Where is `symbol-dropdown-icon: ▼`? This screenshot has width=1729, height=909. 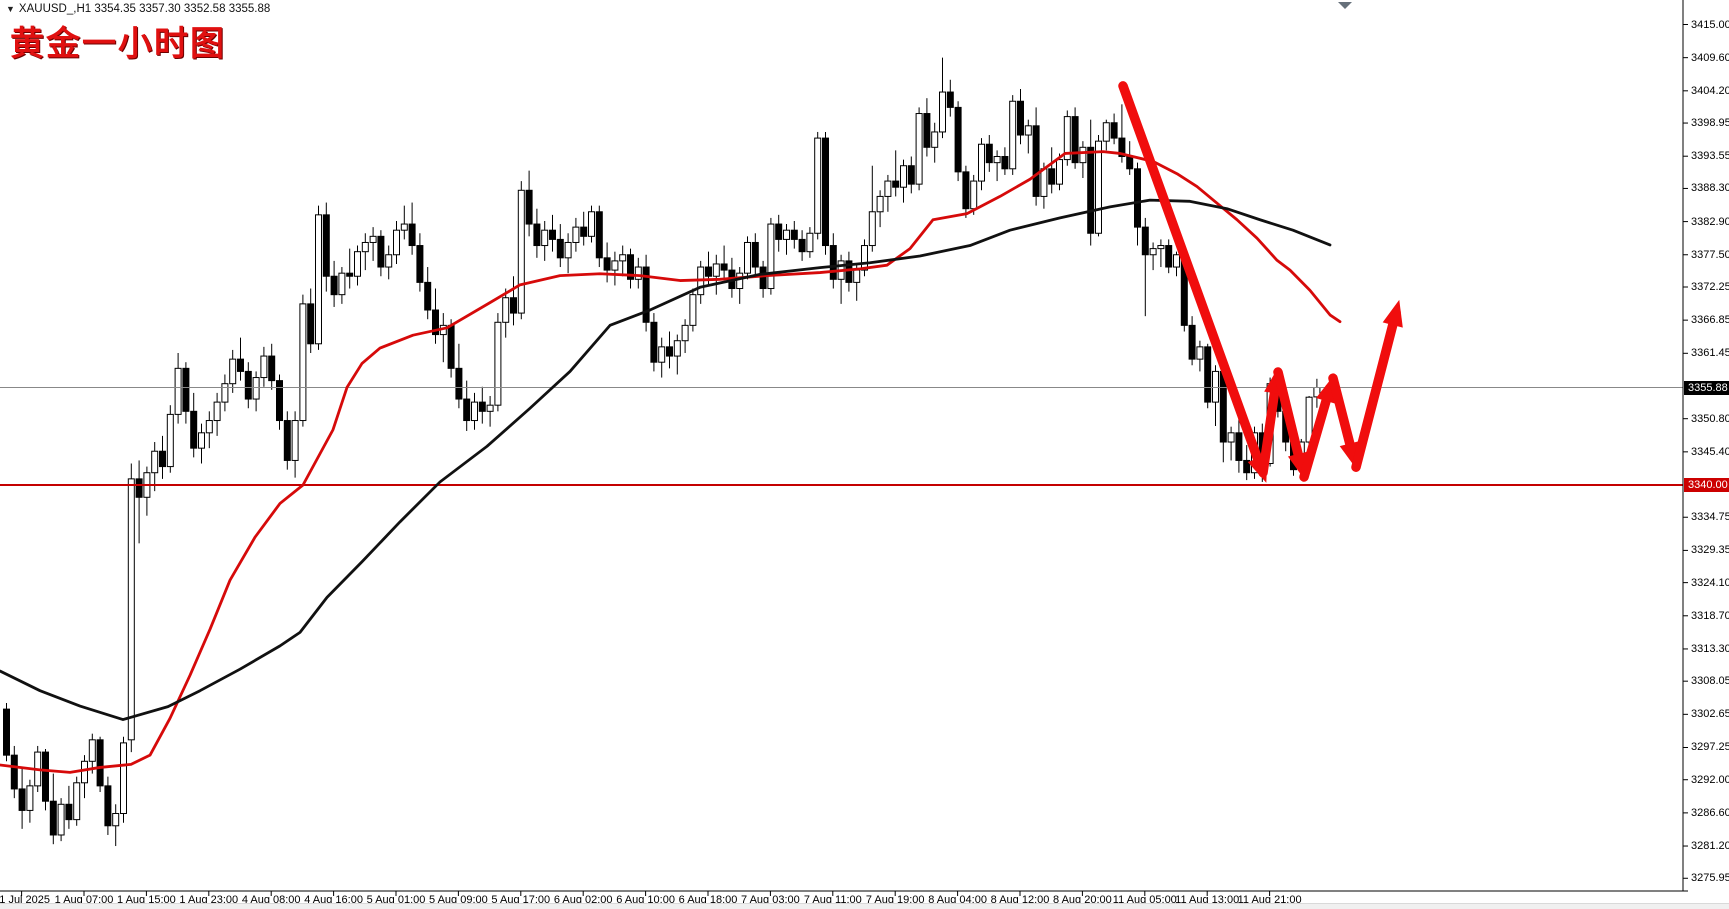
symbol-dropdown-icon: ▼ is located at coordinates (10, 9).